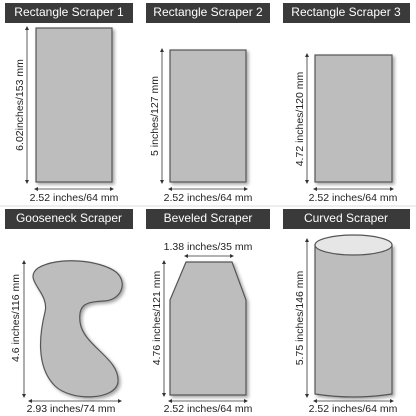 This screenshot has height=416, width=416. I want to click on height-label: 5 inches/127 mm, so click(155, 116).